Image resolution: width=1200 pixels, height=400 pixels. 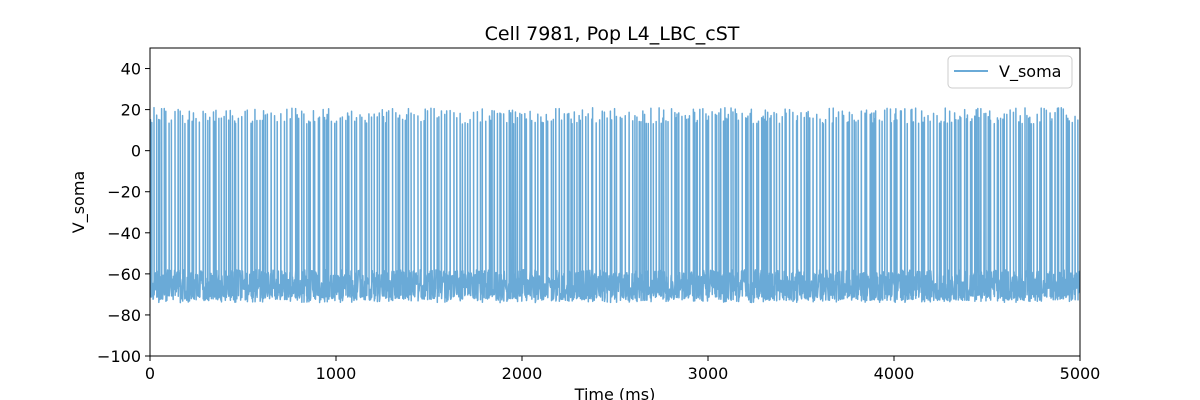 What do you see at coordinates (150, 373) in the screenshot?
I see `x-tick-label: 0` at bounding box center [150, 373].